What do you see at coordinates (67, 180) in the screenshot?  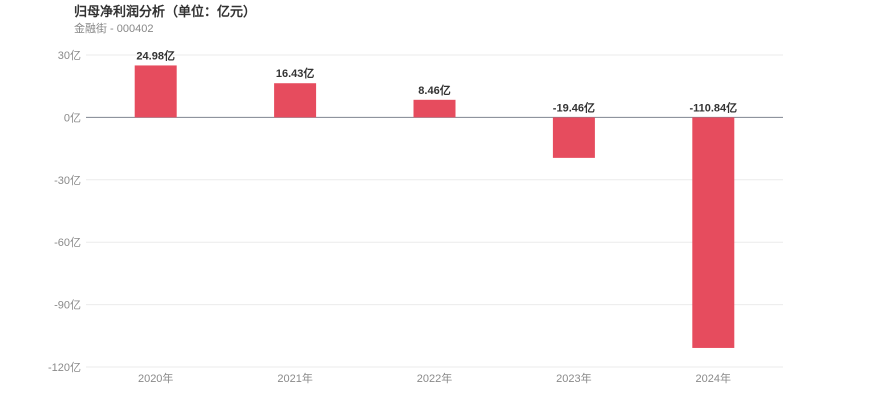 I see `y-tick-label: -30亿` at bounding box center [67, 180].